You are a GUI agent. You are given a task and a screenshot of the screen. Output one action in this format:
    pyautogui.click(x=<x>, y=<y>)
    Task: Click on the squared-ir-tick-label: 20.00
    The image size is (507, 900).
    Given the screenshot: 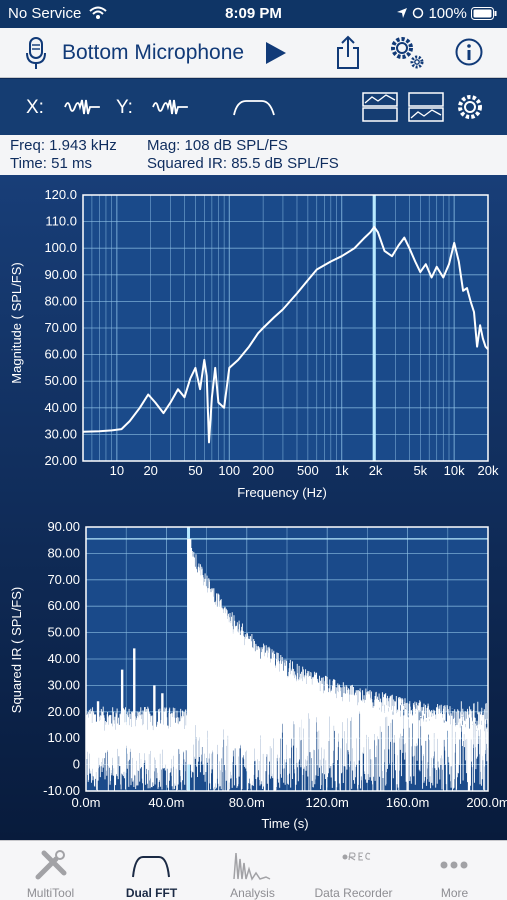 What is the action you would take?
    pyautogui.click(x=63, y=711)
    